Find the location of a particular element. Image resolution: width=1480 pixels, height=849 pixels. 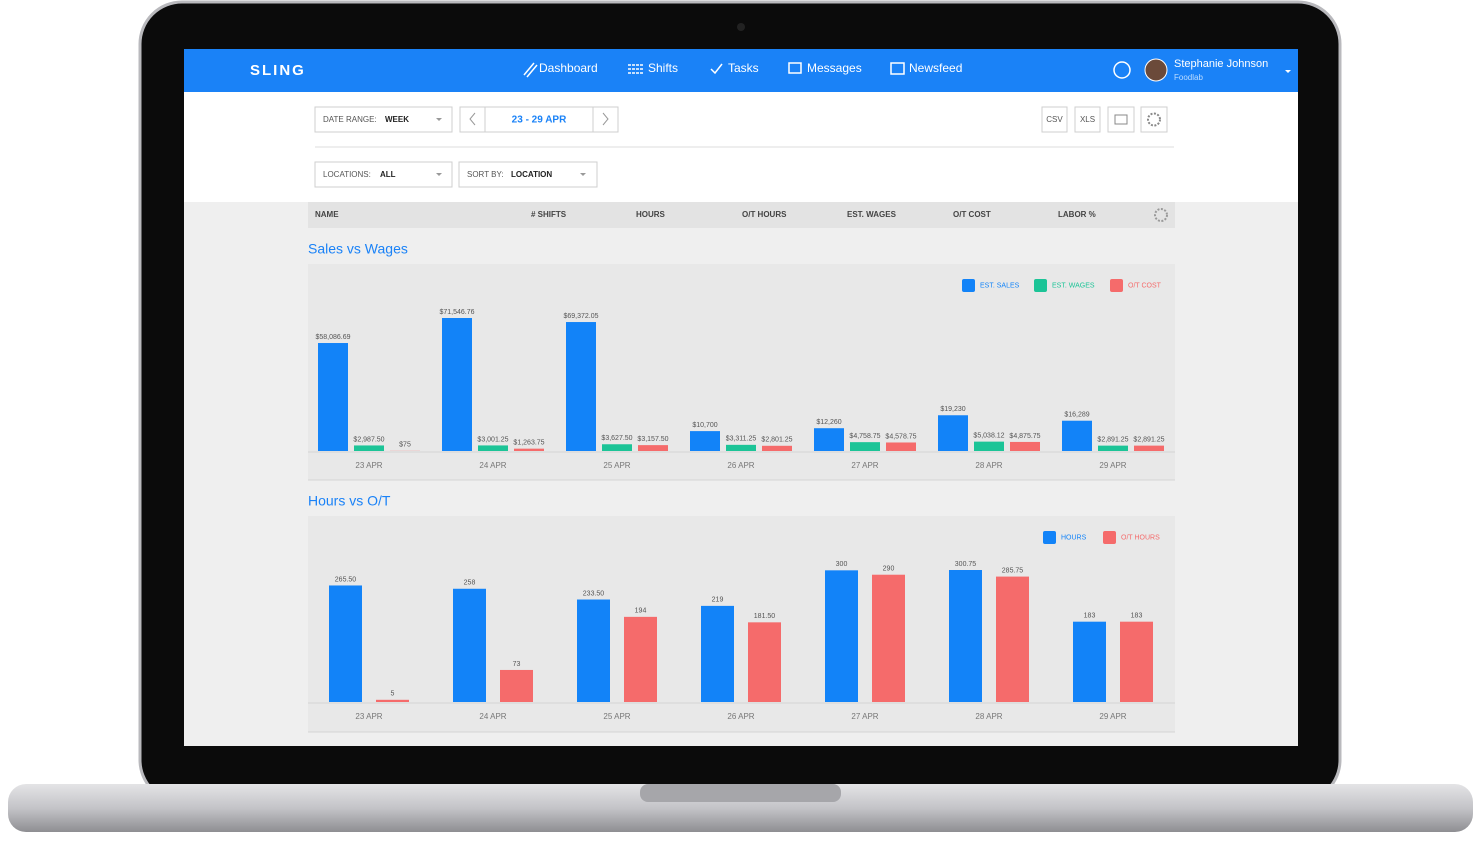

column-header: HOURS is located at coordinates (651, 214).